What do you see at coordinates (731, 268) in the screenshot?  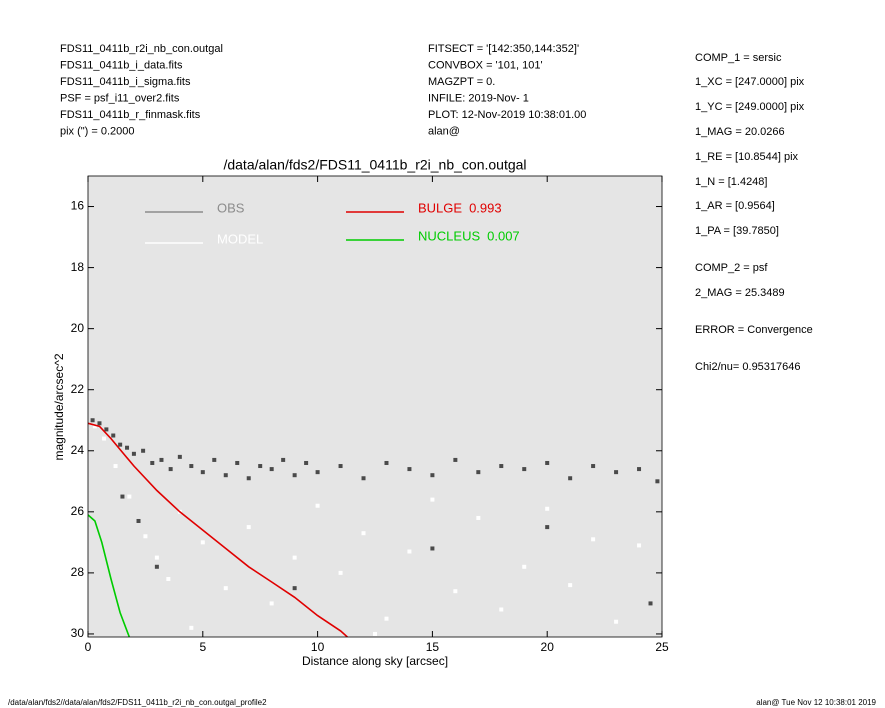 I see `fit-parameter: COMP_2 = psf` at bounding box center [731, 268].